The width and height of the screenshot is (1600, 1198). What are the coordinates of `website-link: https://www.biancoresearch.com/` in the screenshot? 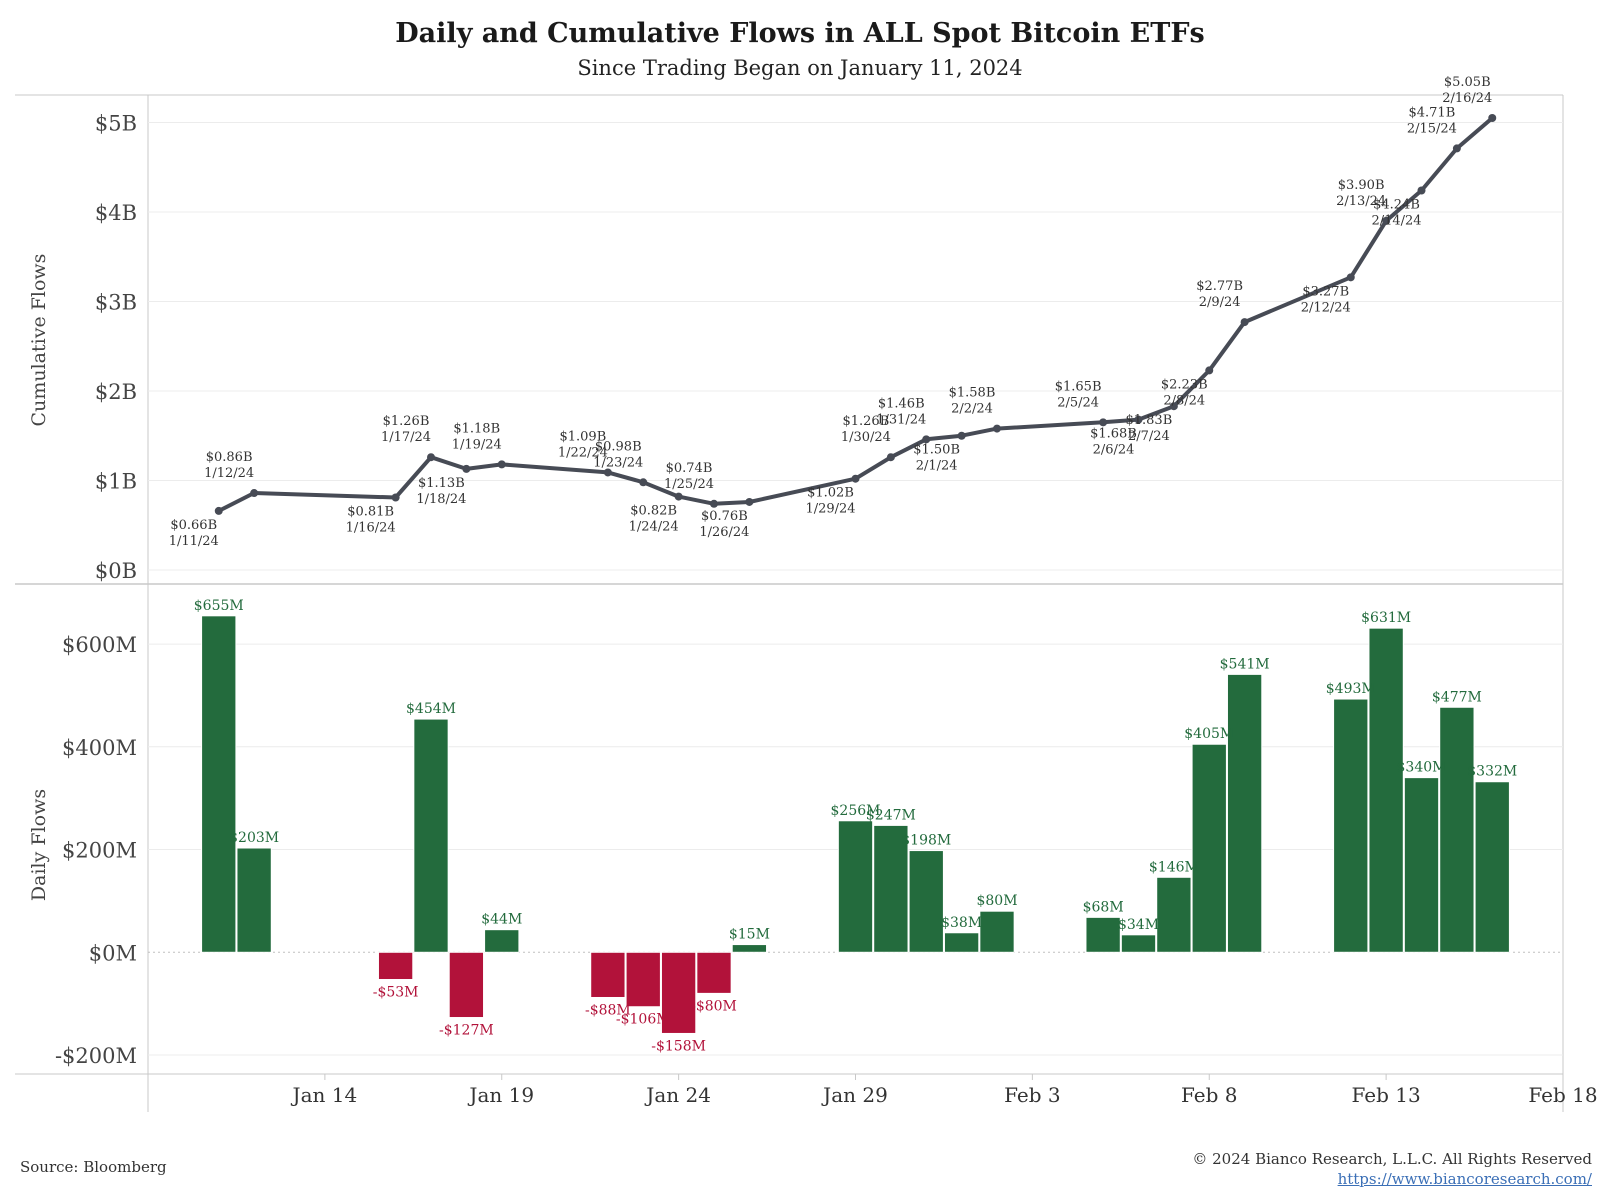 It's located at (1464, 1179).